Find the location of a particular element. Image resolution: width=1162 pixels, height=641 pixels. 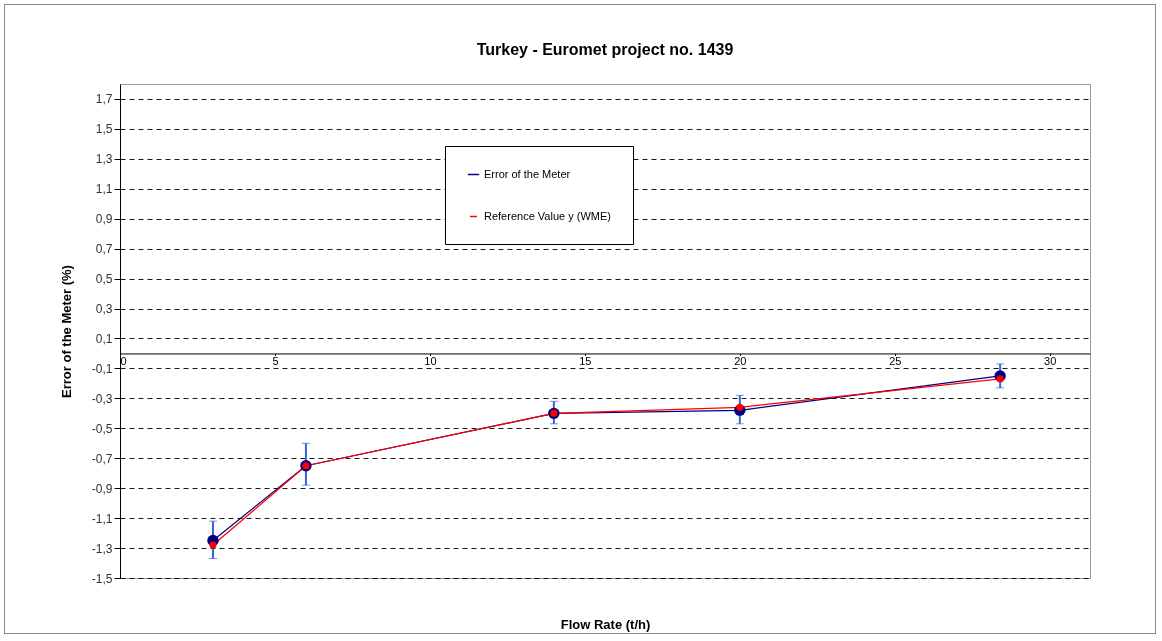

y-tick-label: -1,1 is located at coordinates (102, 518).